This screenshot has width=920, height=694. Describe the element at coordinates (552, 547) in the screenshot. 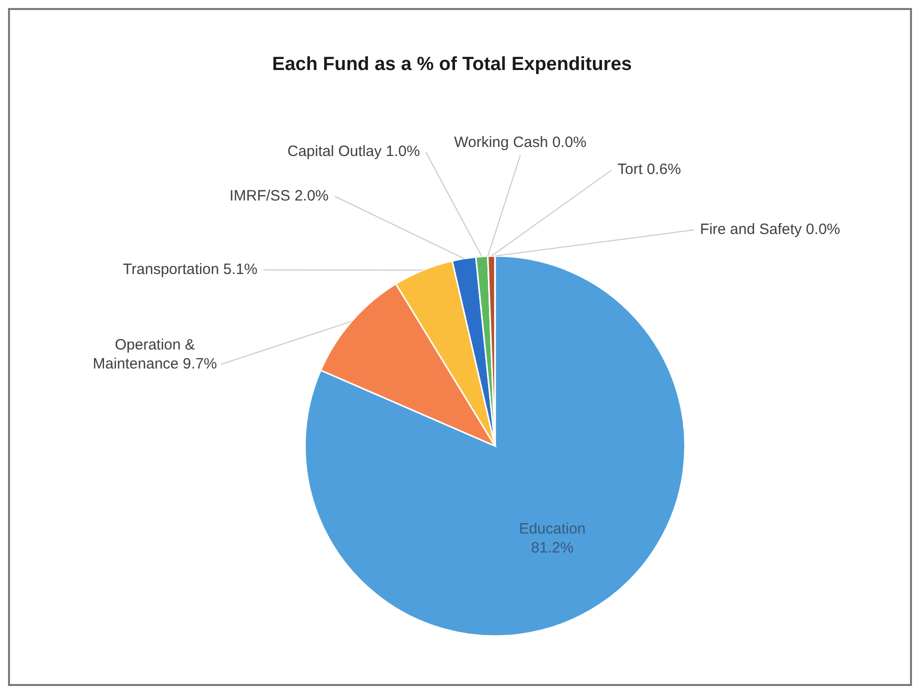

I see `data-label: 81.2%` at that location.